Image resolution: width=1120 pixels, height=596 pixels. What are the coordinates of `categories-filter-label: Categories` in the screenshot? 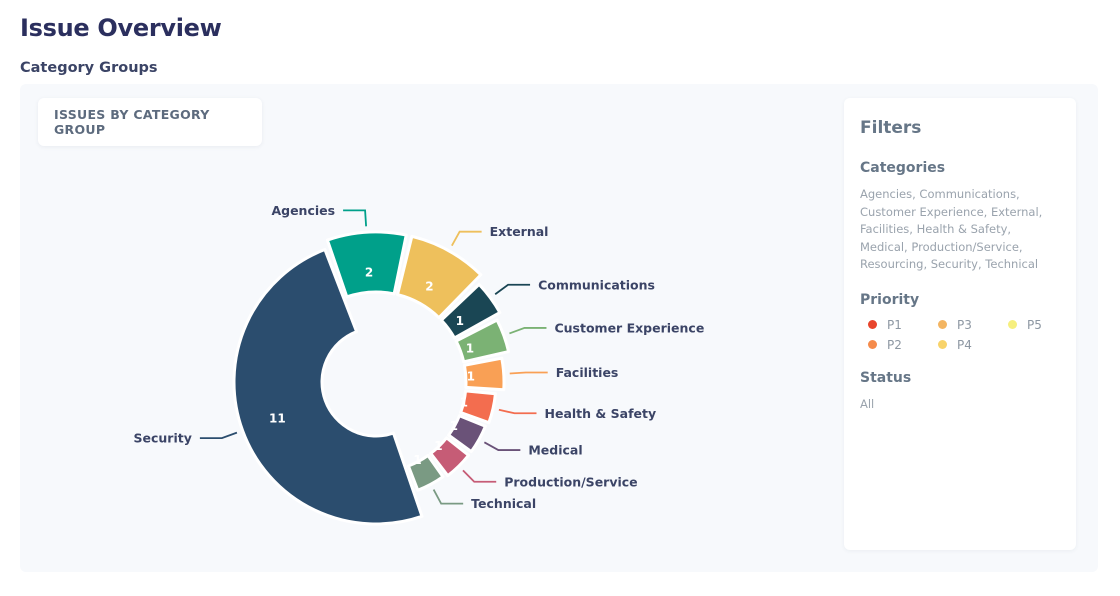 It's located at (903, 168).